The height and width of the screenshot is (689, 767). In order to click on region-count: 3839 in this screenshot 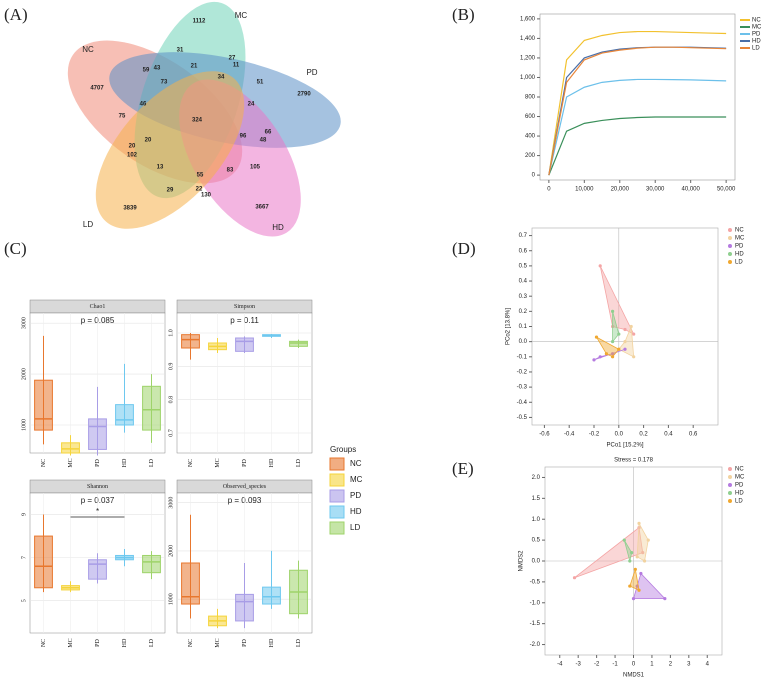, I will do `click(130, 209)`.